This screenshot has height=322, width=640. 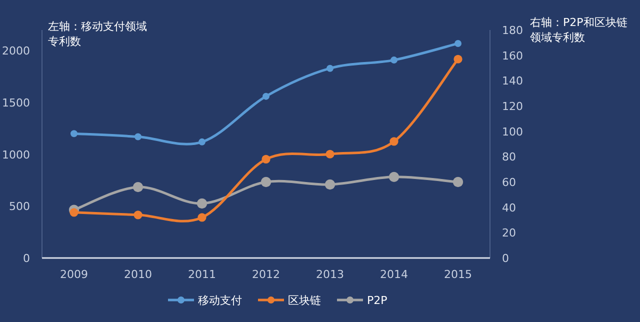 What do you see at coordinates (16, 155) in the screenshot?
I see `y-tick-label: 1000` at bounding box center [16, 155].